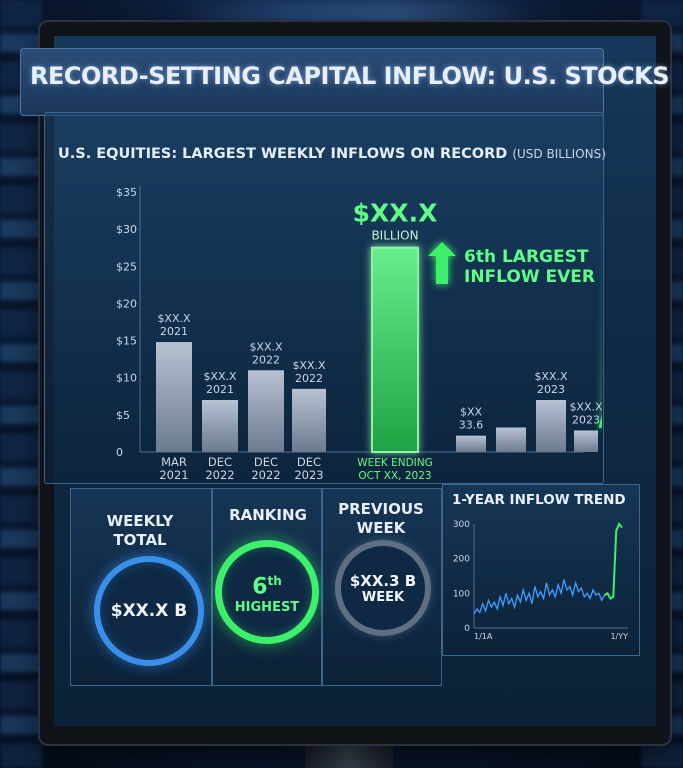  What do you see at coordinates (126, 192) in the screenshot?
I see `y-tick-label: $35` at bounding box center [126, 192].